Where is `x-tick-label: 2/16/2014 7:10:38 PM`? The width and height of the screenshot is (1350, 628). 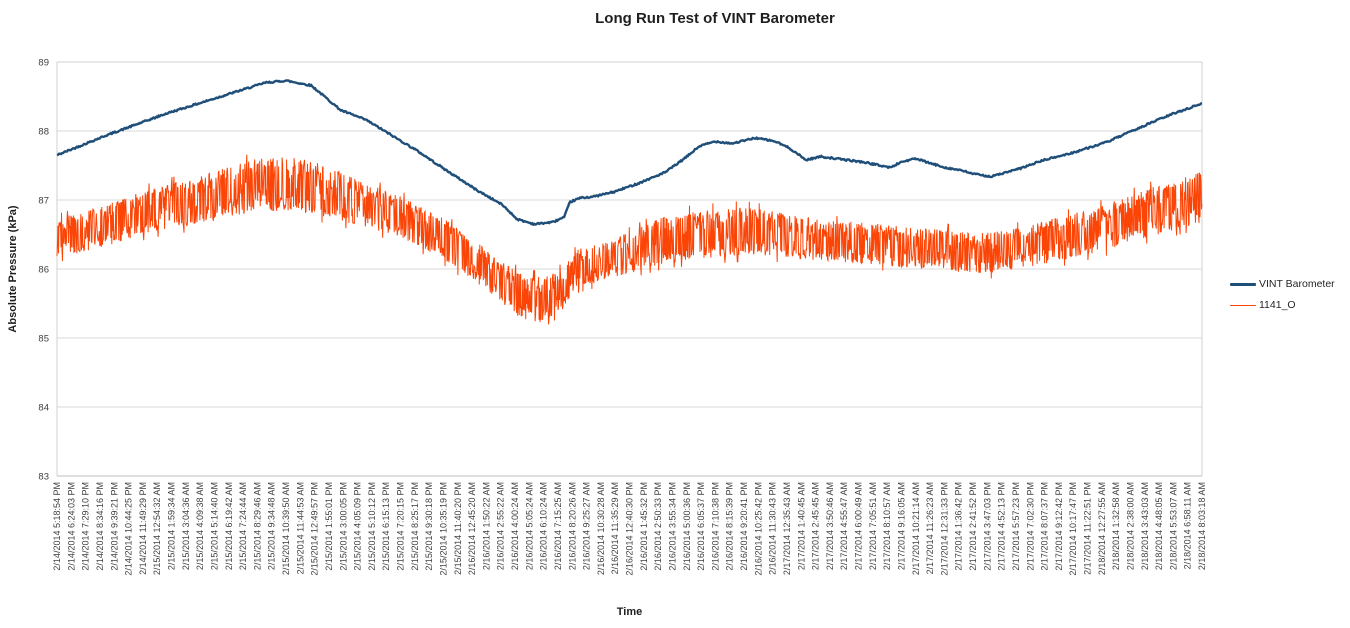 x-tick-label: 2/16/2014 7:10:38 PM is located at coordinates (715, 526).